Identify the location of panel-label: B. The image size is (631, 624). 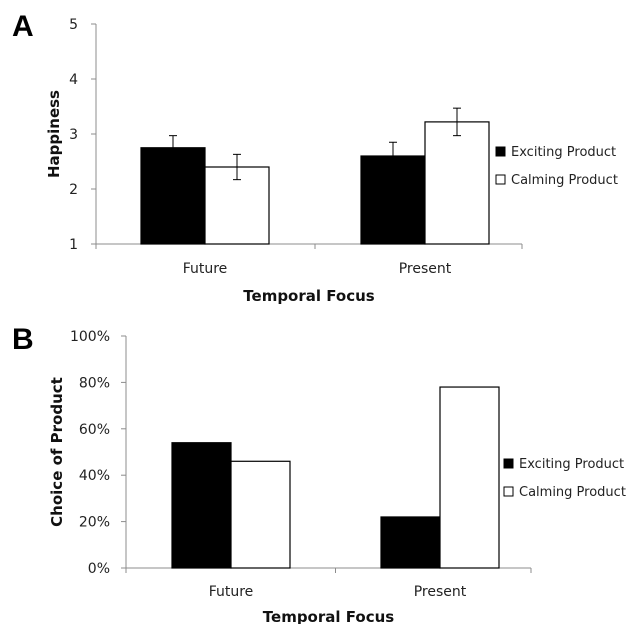
(23, 339).